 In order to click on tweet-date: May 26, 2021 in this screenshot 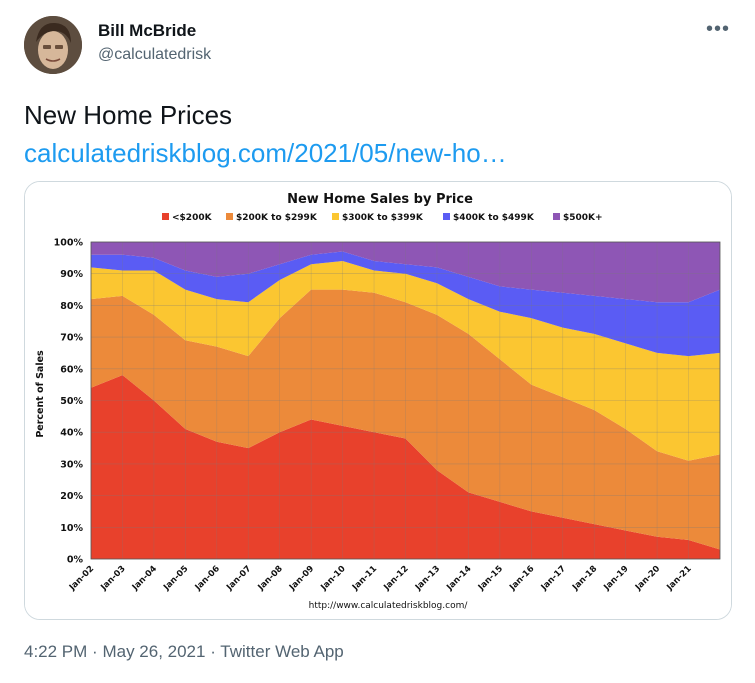, I will do `click(154, 651)`.